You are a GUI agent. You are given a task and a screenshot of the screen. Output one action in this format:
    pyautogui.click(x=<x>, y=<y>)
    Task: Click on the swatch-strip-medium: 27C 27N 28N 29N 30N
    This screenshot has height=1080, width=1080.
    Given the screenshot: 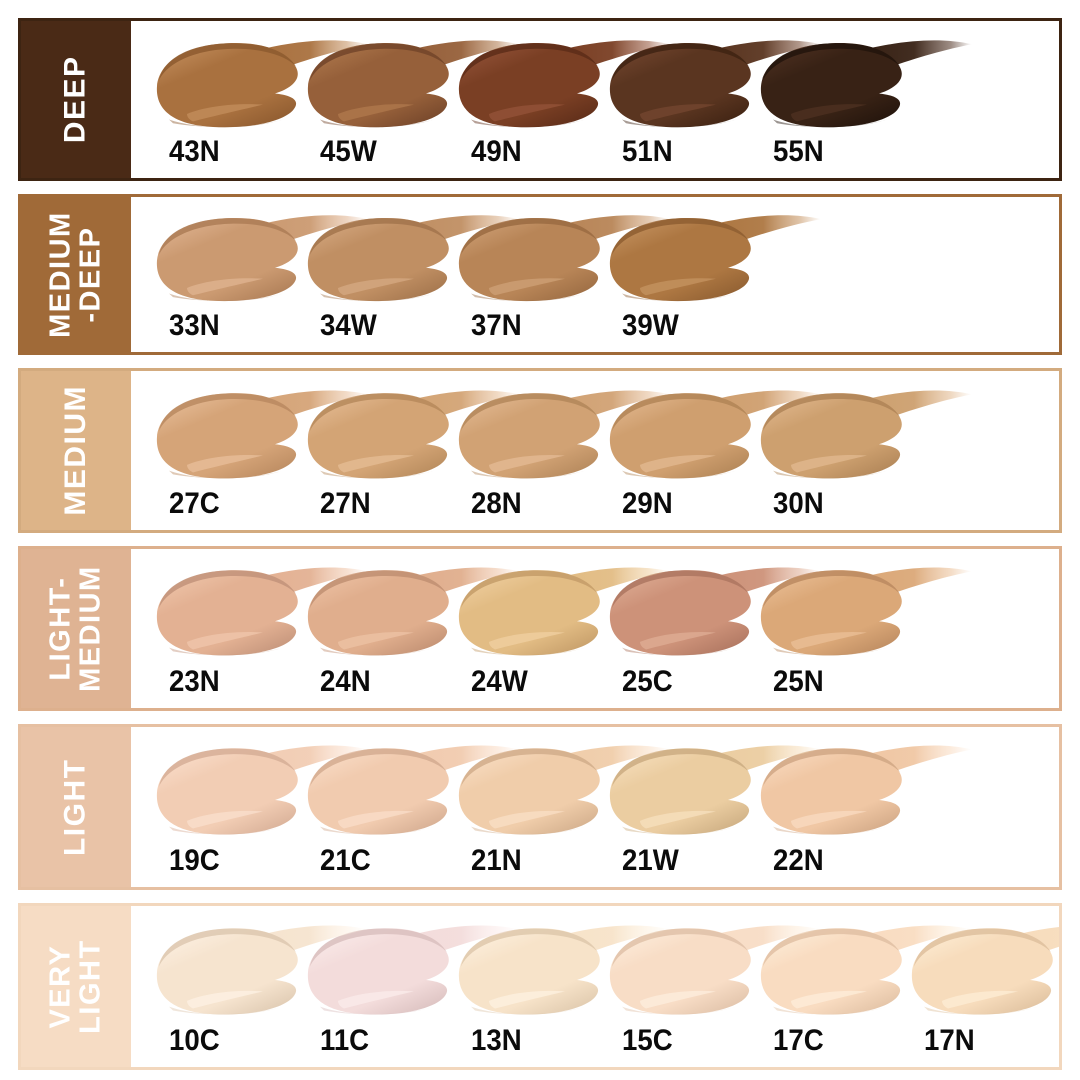 What is the action you would take?
    pyautogui.click(x=595, y=450)
    